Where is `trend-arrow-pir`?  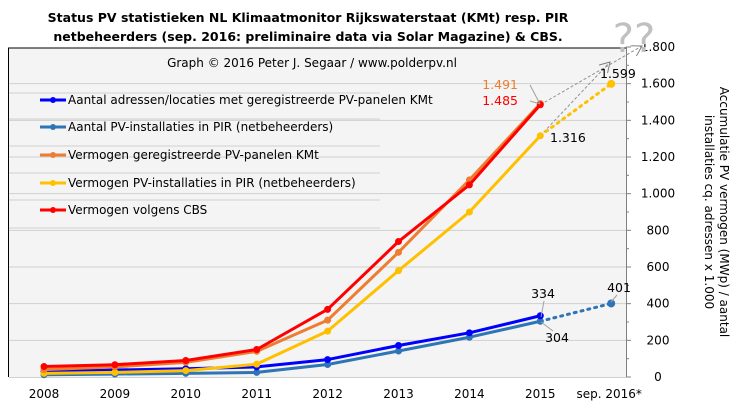 trend-arrow-pir is located at coordinates (574, 99).